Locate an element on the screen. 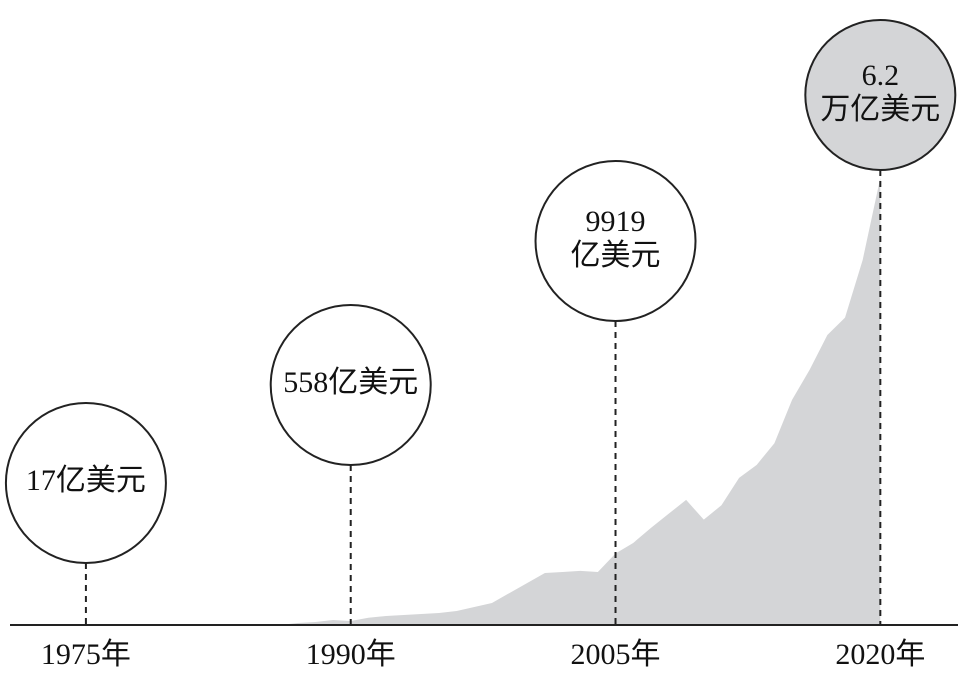 This screenshot has height=683, width=977. annotation-label: 6.2 is located at coordinates (881, 75).